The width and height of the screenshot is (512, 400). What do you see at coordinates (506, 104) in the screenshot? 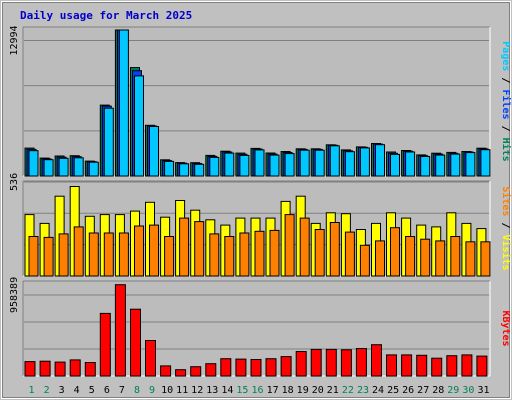
I see `legend-entry: Files` at bounding box center [506, 104].